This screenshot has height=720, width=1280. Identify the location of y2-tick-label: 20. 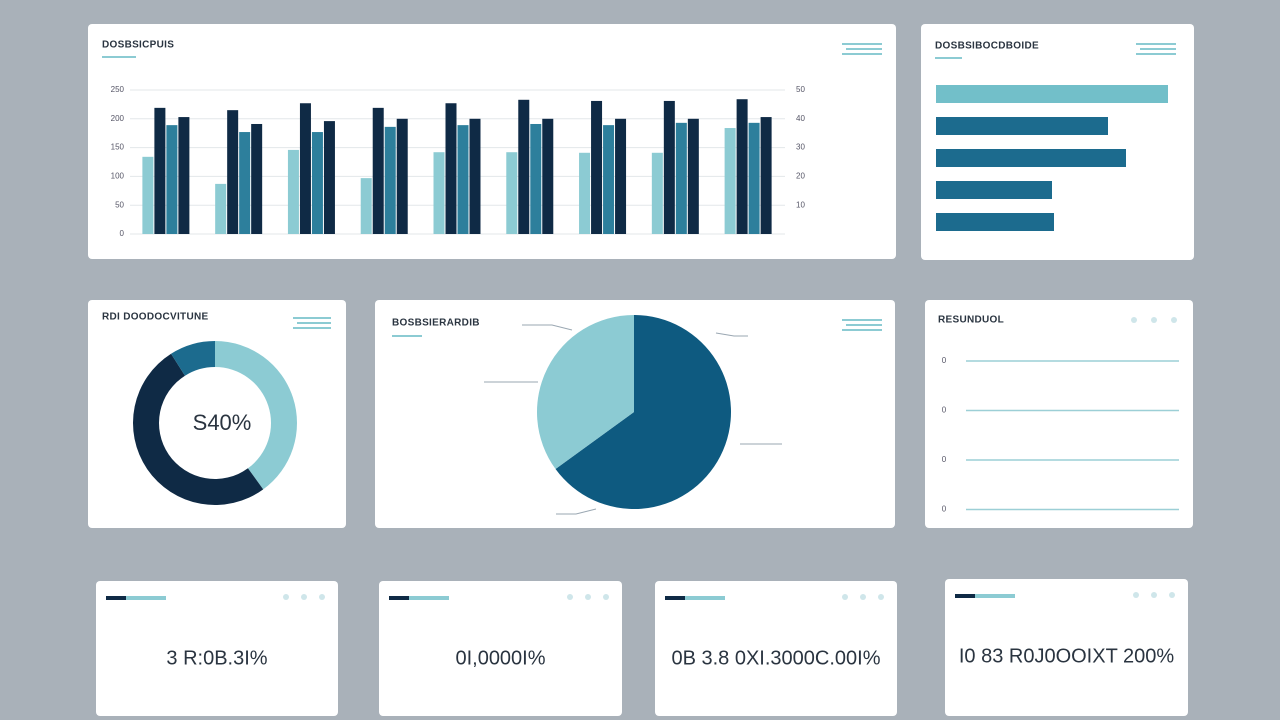
(800, 176).